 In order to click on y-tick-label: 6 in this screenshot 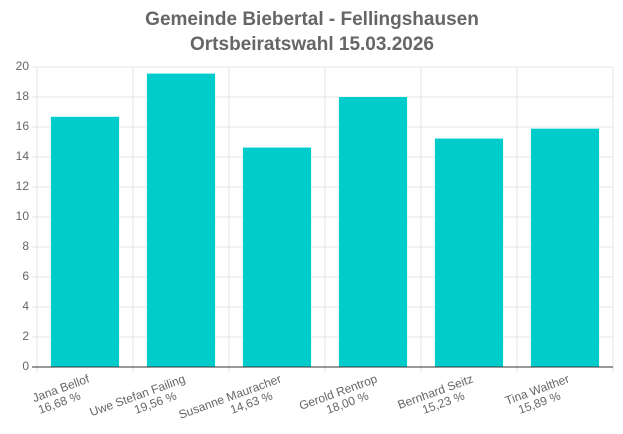, I will do `click(25, 276)`.